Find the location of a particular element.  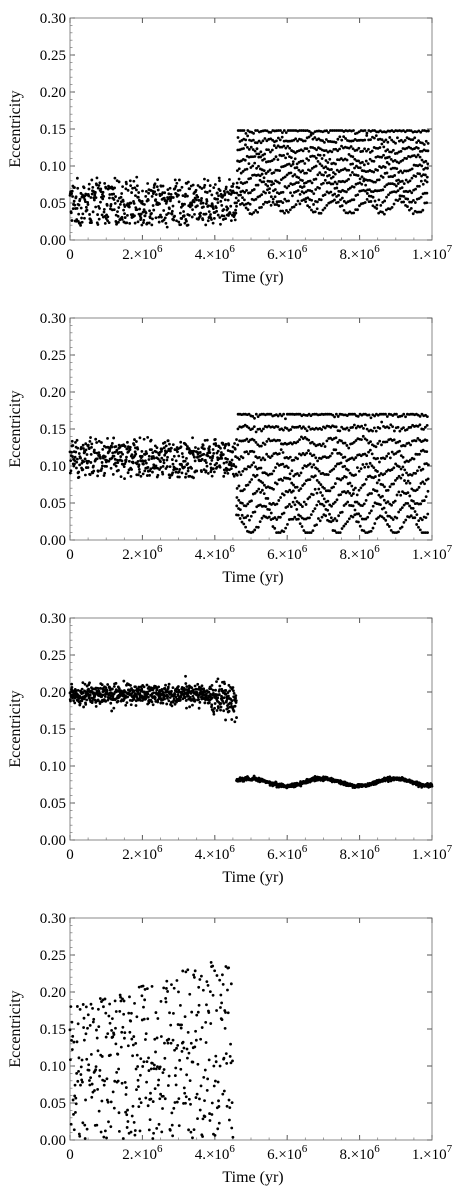

data-series is located at coordinates (151, 1050).